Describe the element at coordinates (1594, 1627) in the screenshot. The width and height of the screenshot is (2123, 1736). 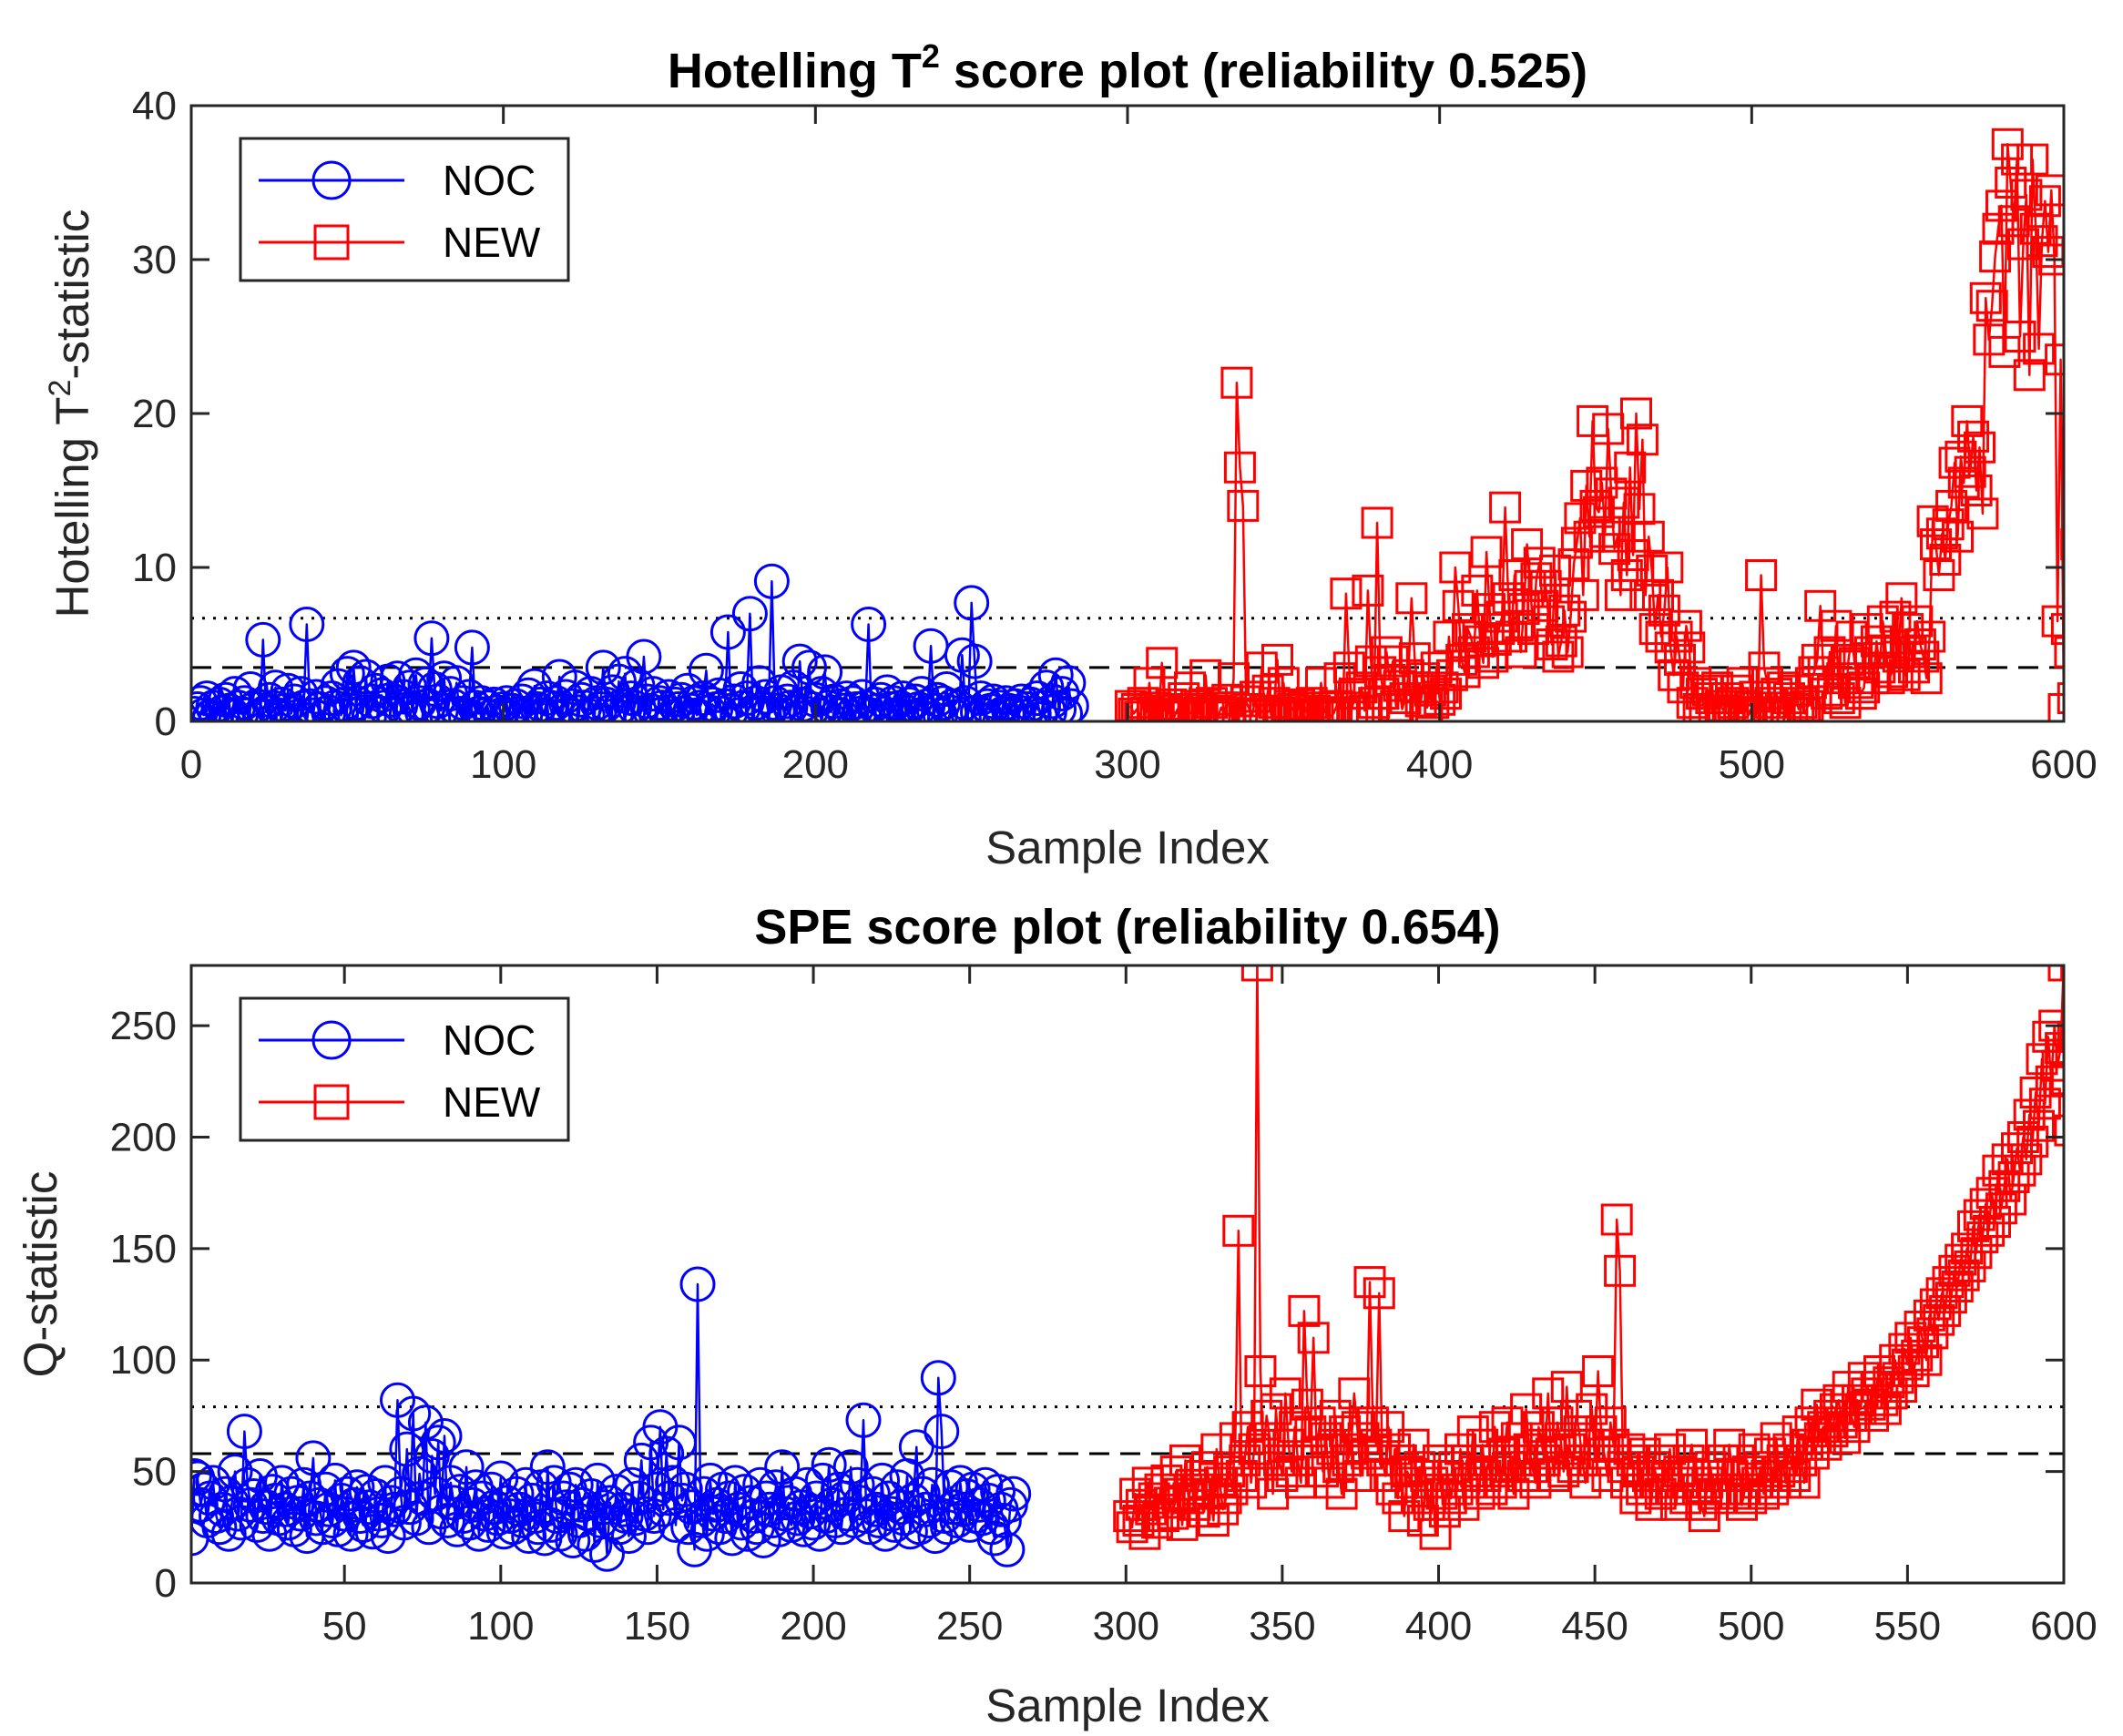
I see `spe-x-tick-label: 450` at that location.